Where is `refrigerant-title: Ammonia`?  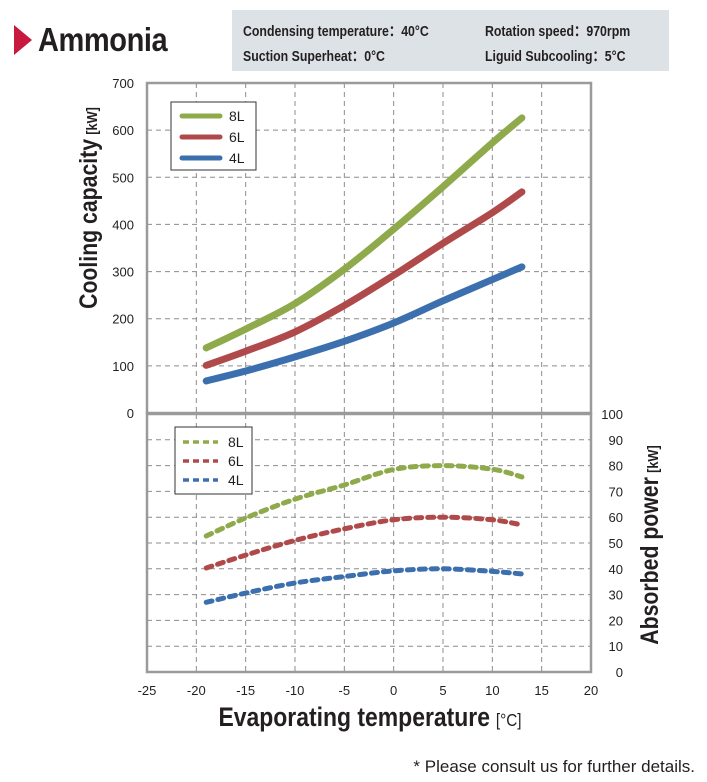
refrigerant-title: Ammonia is located at coordinates (103, 39).